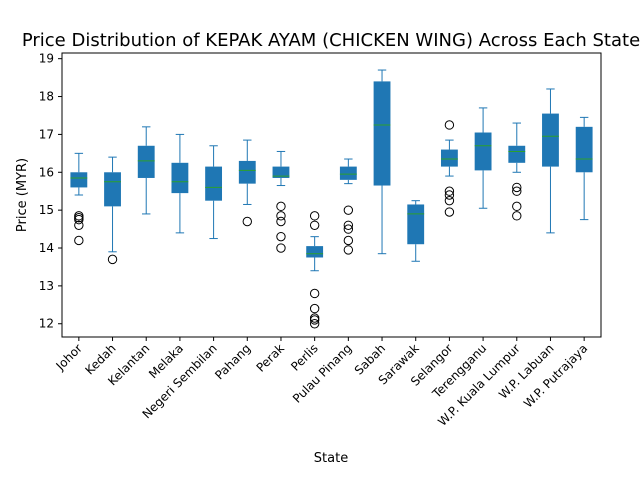  Describe the element at coordinates (271, 358) in the screenshot. I see `x-tick-label: Perak` at that location.